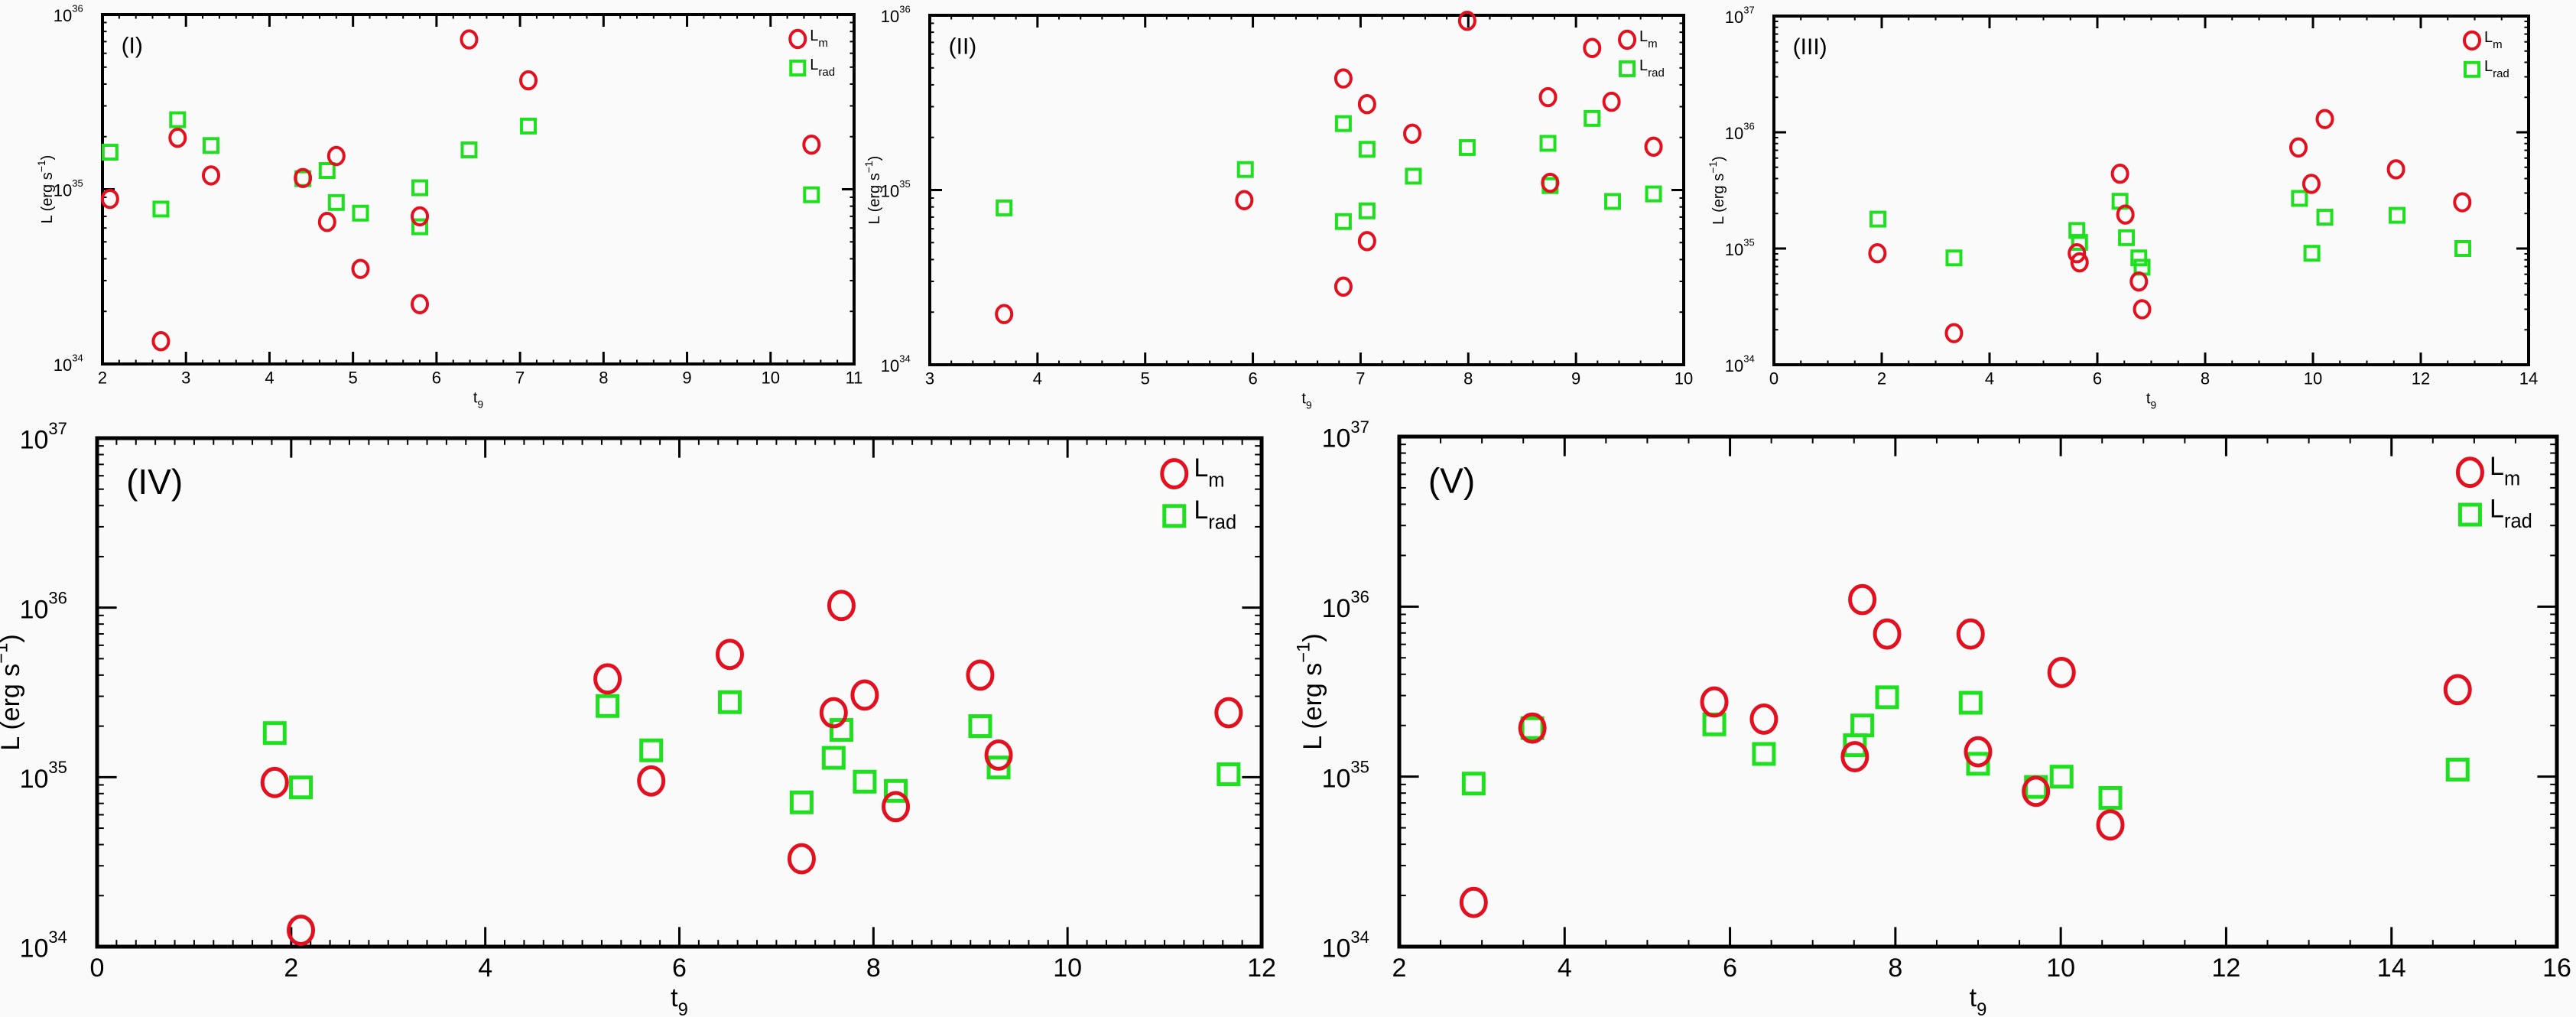  Describe the element at coordinates (2557, 969) in the screenshot. I see `x-tick-label: 16` at that location.